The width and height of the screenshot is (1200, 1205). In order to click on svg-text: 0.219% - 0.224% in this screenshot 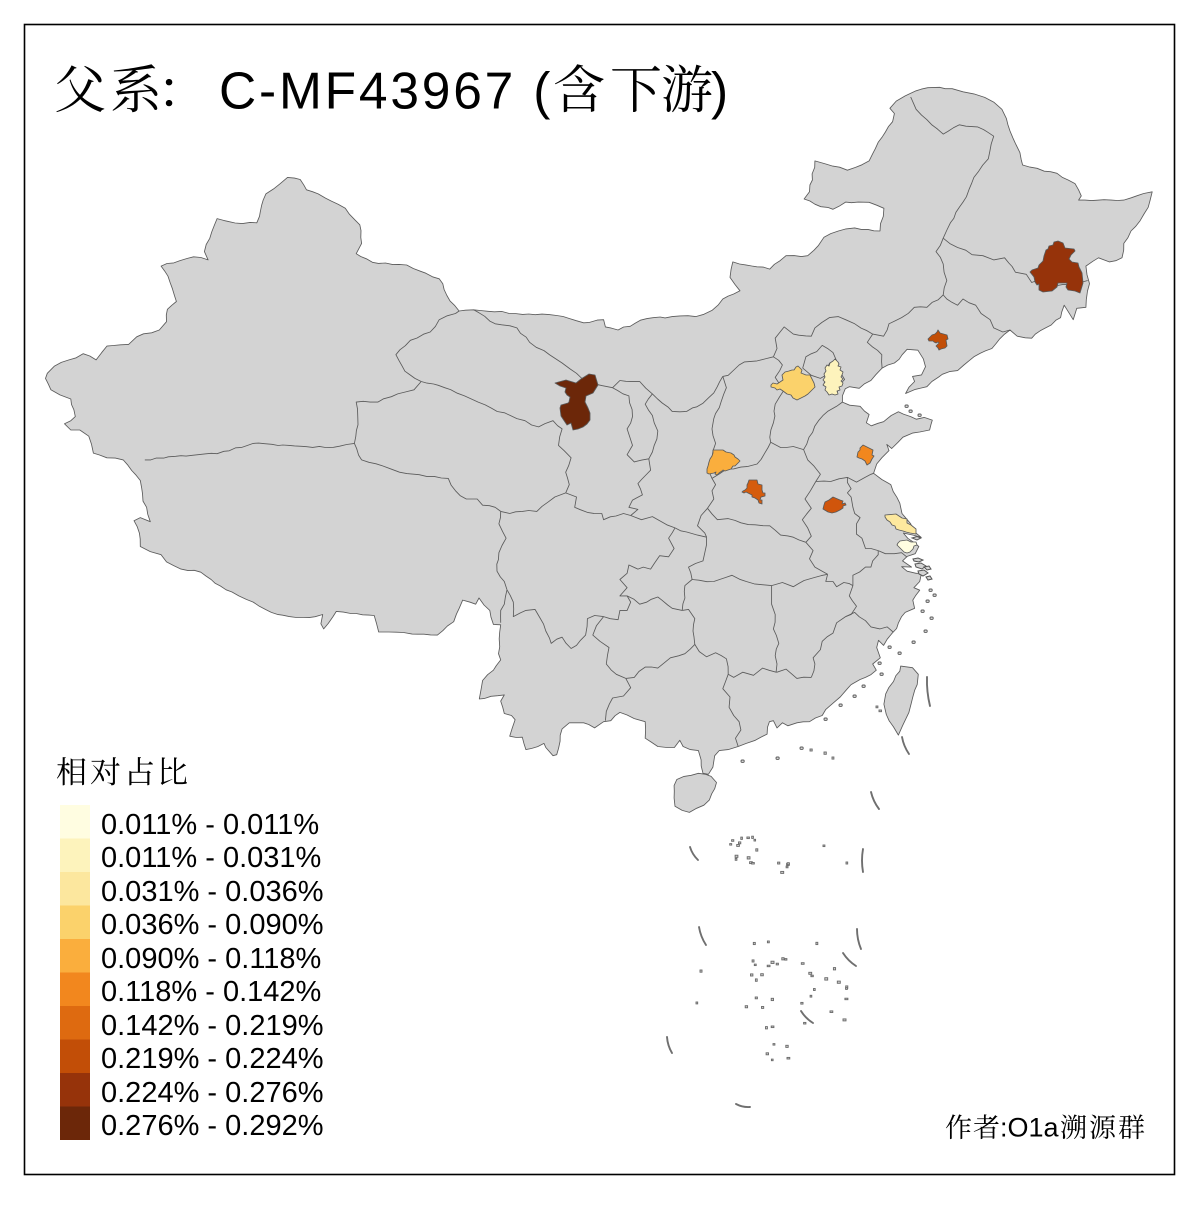, I will do `click(212, 1059)`.